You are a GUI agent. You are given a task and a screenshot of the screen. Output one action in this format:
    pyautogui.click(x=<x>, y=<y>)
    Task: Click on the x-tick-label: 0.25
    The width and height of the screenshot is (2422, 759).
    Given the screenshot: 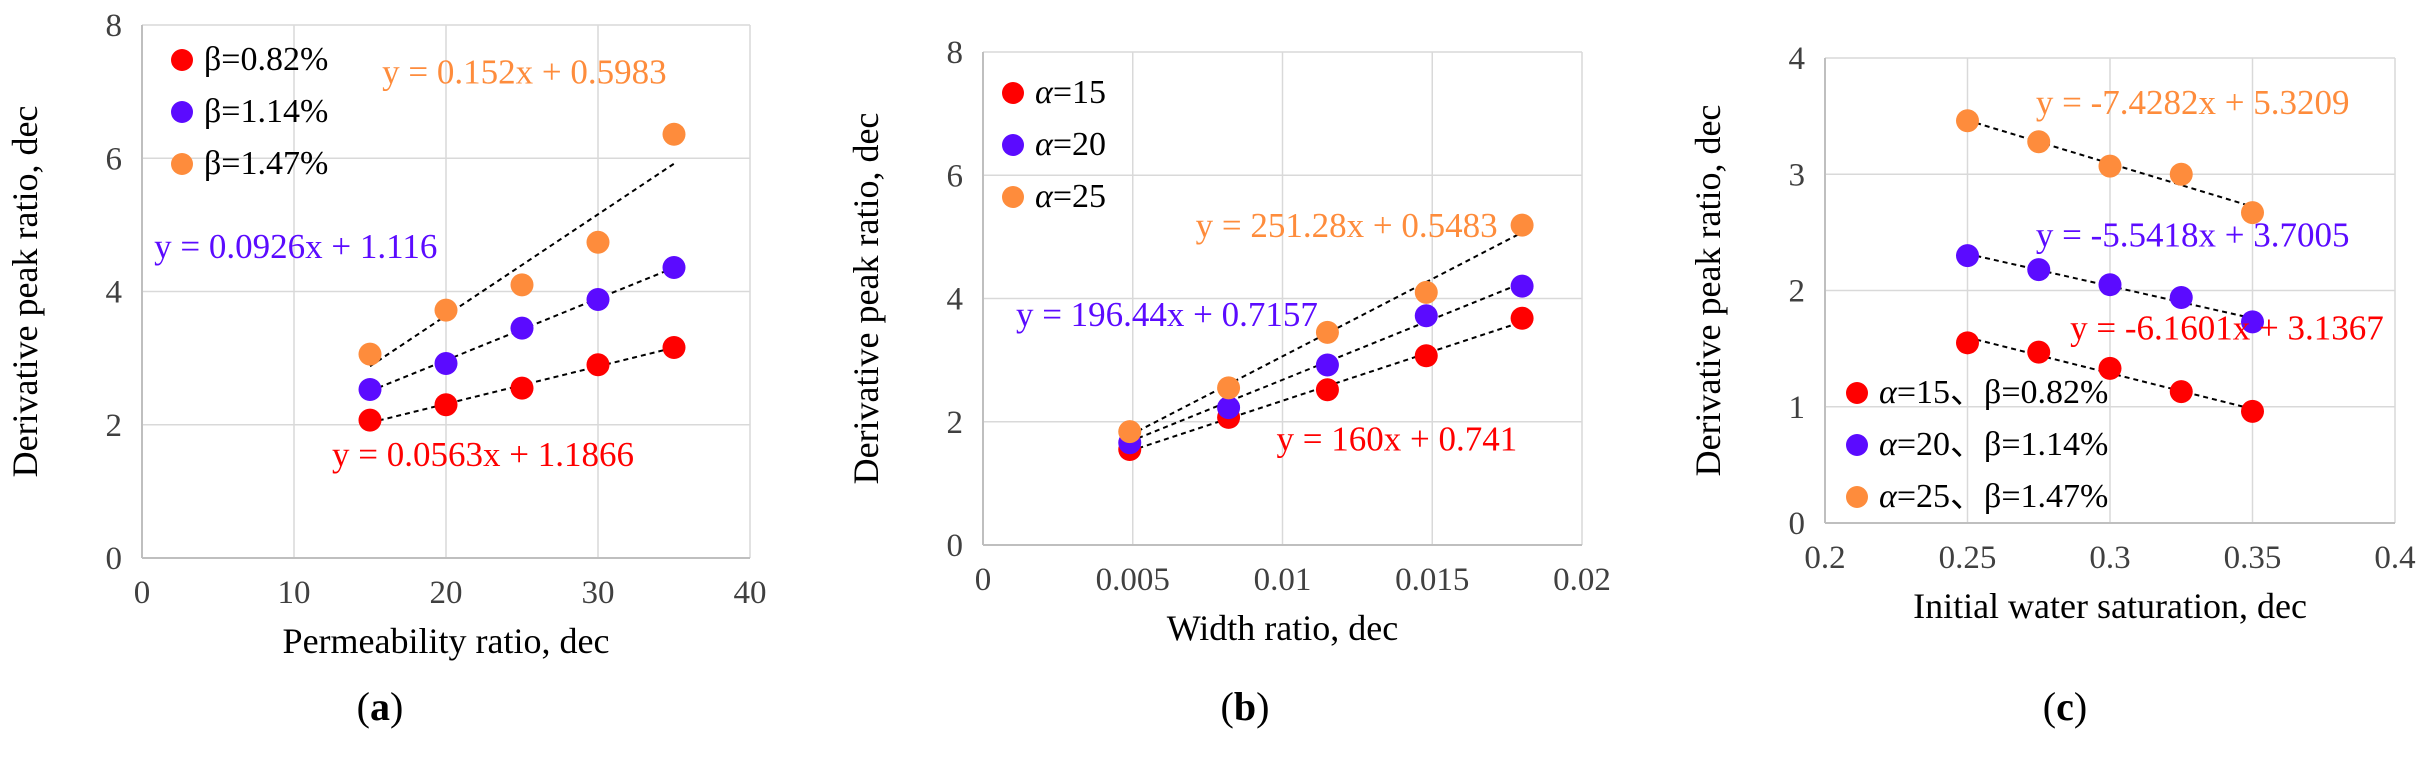 What is the action you would take?
    pyautogui.click(x=1968, y=558)
    